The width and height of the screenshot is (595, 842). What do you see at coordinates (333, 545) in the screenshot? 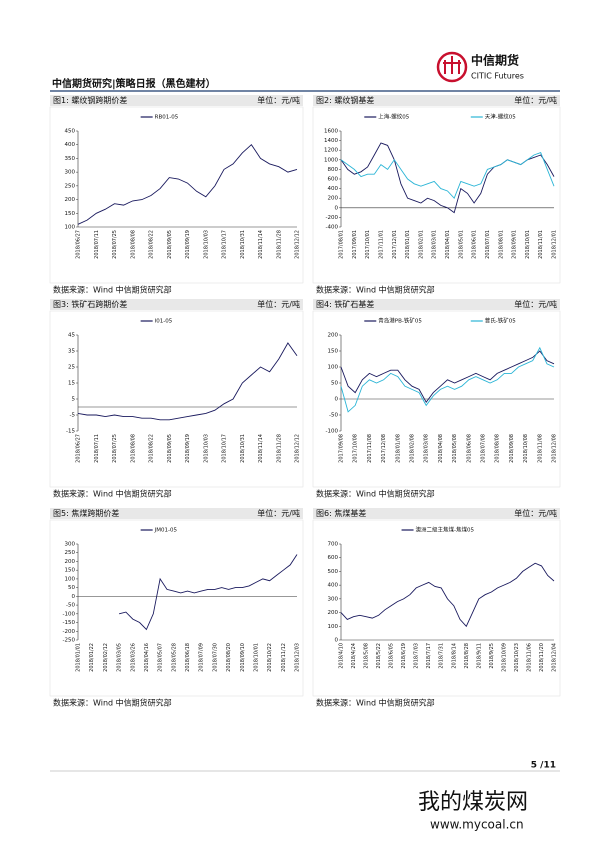
I see `y-tick-label: 700` at bounding box center [333, 545].